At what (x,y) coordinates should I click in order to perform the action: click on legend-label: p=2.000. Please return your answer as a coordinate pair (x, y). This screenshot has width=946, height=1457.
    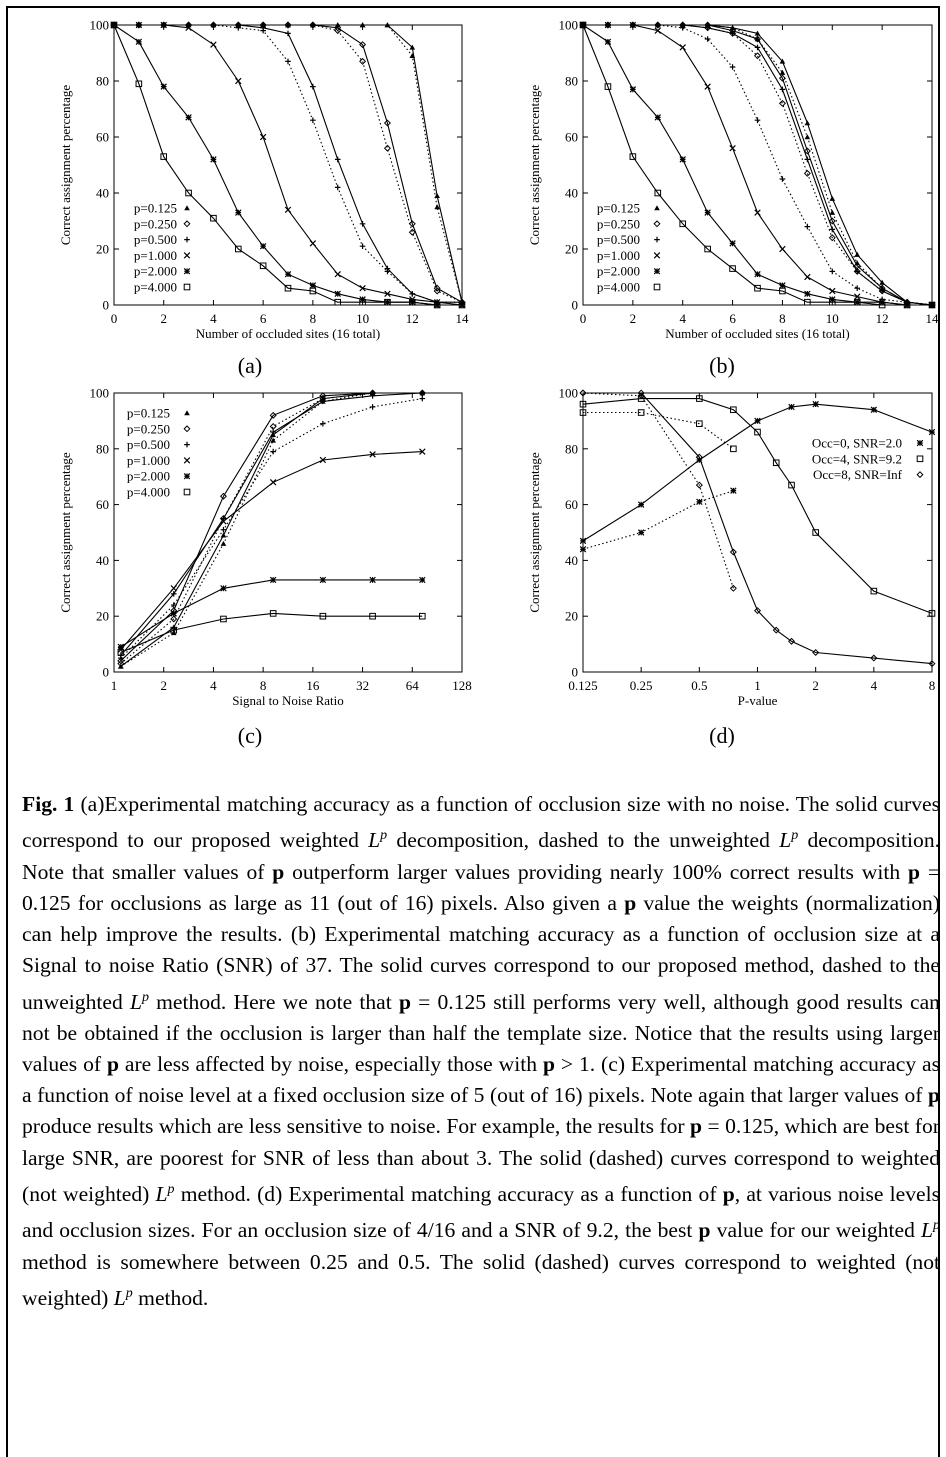
    Looking at the image, I should click on (155, 271).